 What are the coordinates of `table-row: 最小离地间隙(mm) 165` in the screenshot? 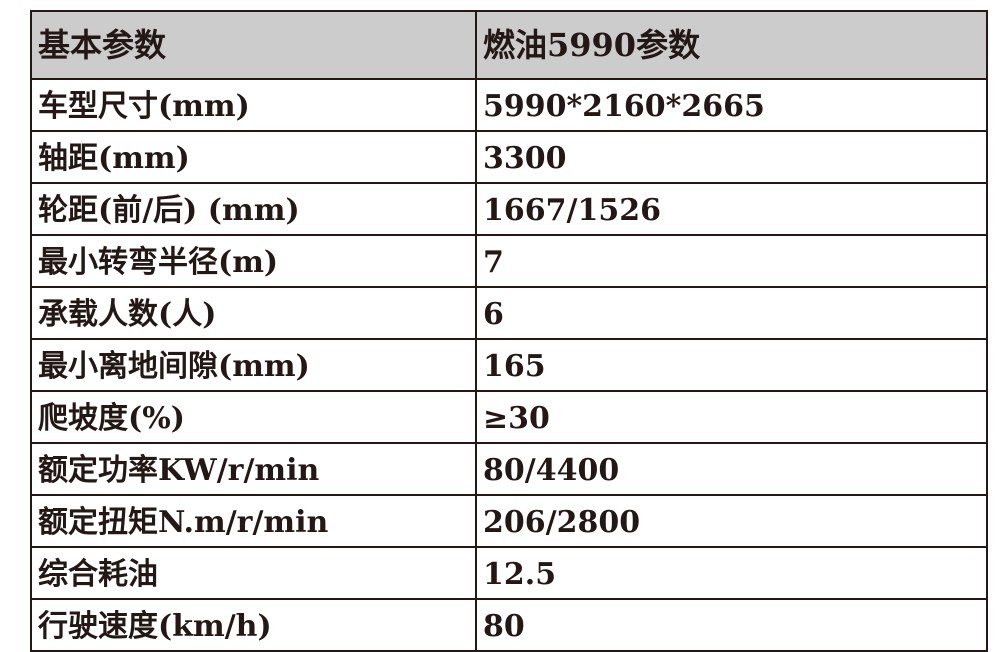 It's located at (509, 365).